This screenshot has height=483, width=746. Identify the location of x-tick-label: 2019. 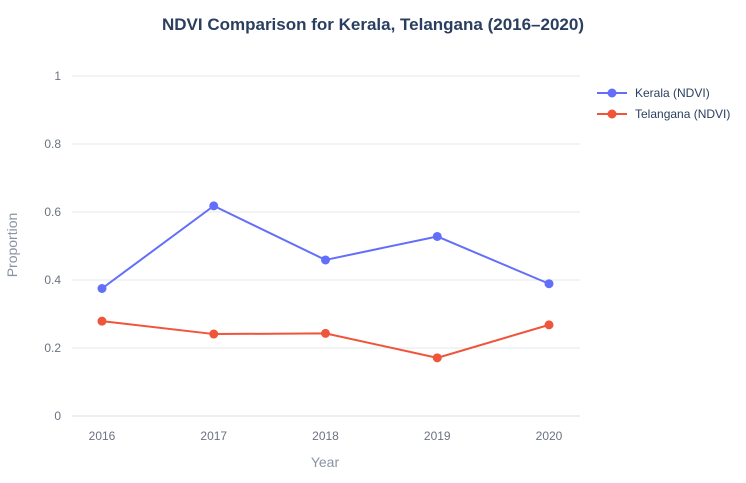
(437, 436).